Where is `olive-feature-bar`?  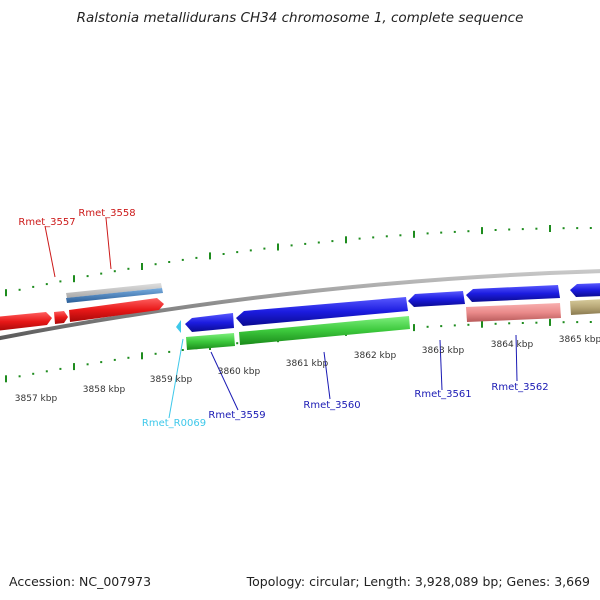 olive-feature-bar is located at coordinates (585, 307).